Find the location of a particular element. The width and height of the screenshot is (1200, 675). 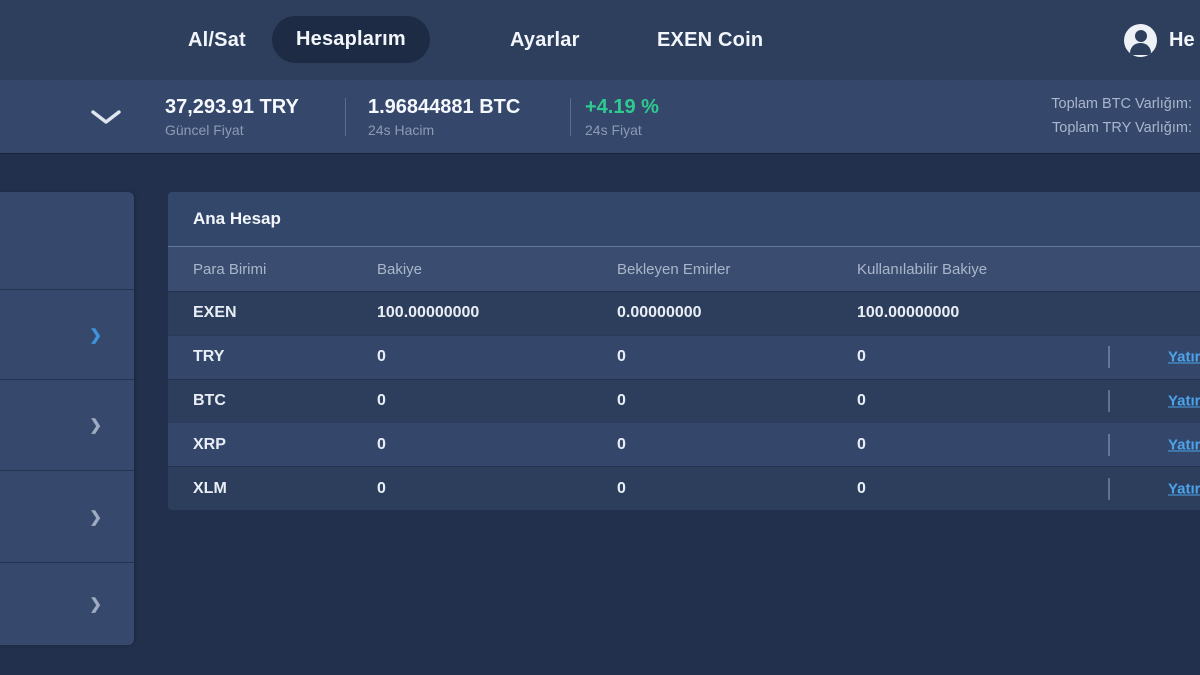

user-avatar-icon is located at coordinates (1140, 40).